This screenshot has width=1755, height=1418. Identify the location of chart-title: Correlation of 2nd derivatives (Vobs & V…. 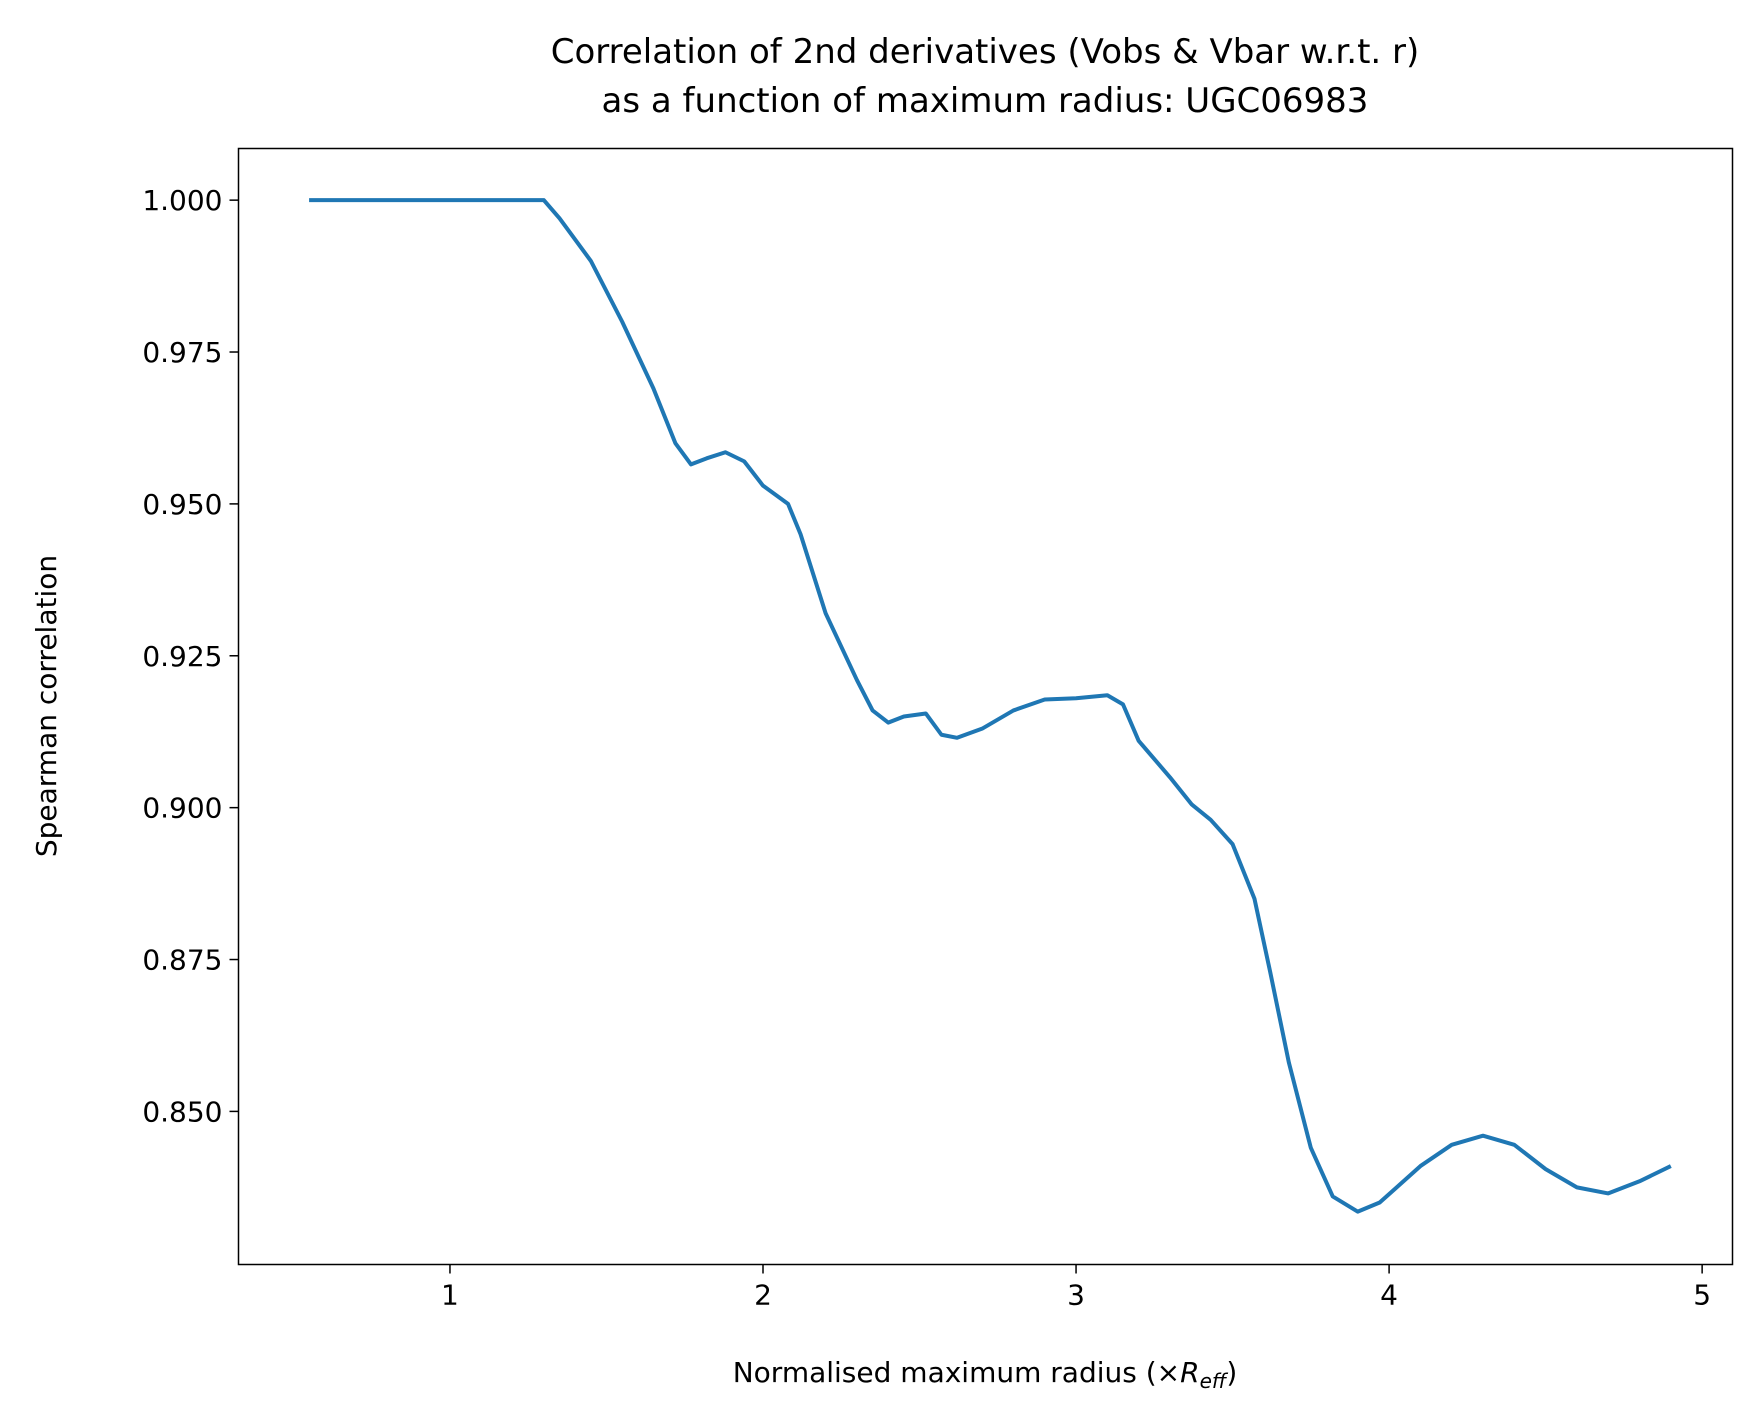
(985, 52).